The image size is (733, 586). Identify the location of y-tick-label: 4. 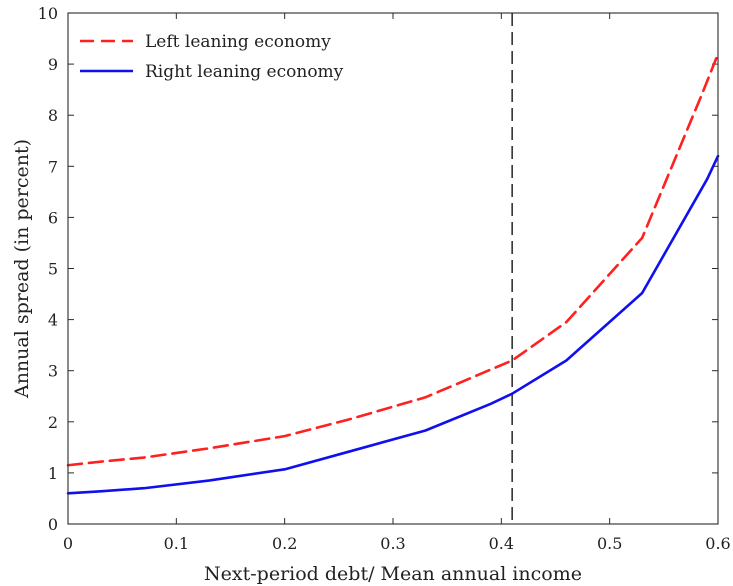
(53, 320).